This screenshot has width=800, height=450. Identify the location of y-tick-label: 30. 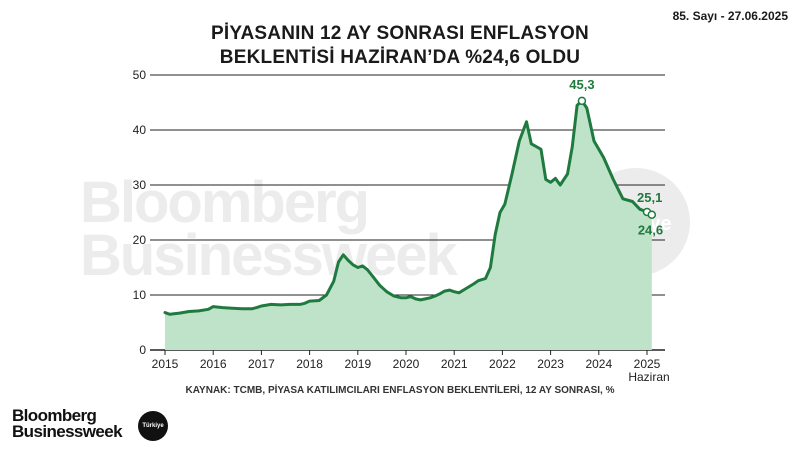
(140, 185).